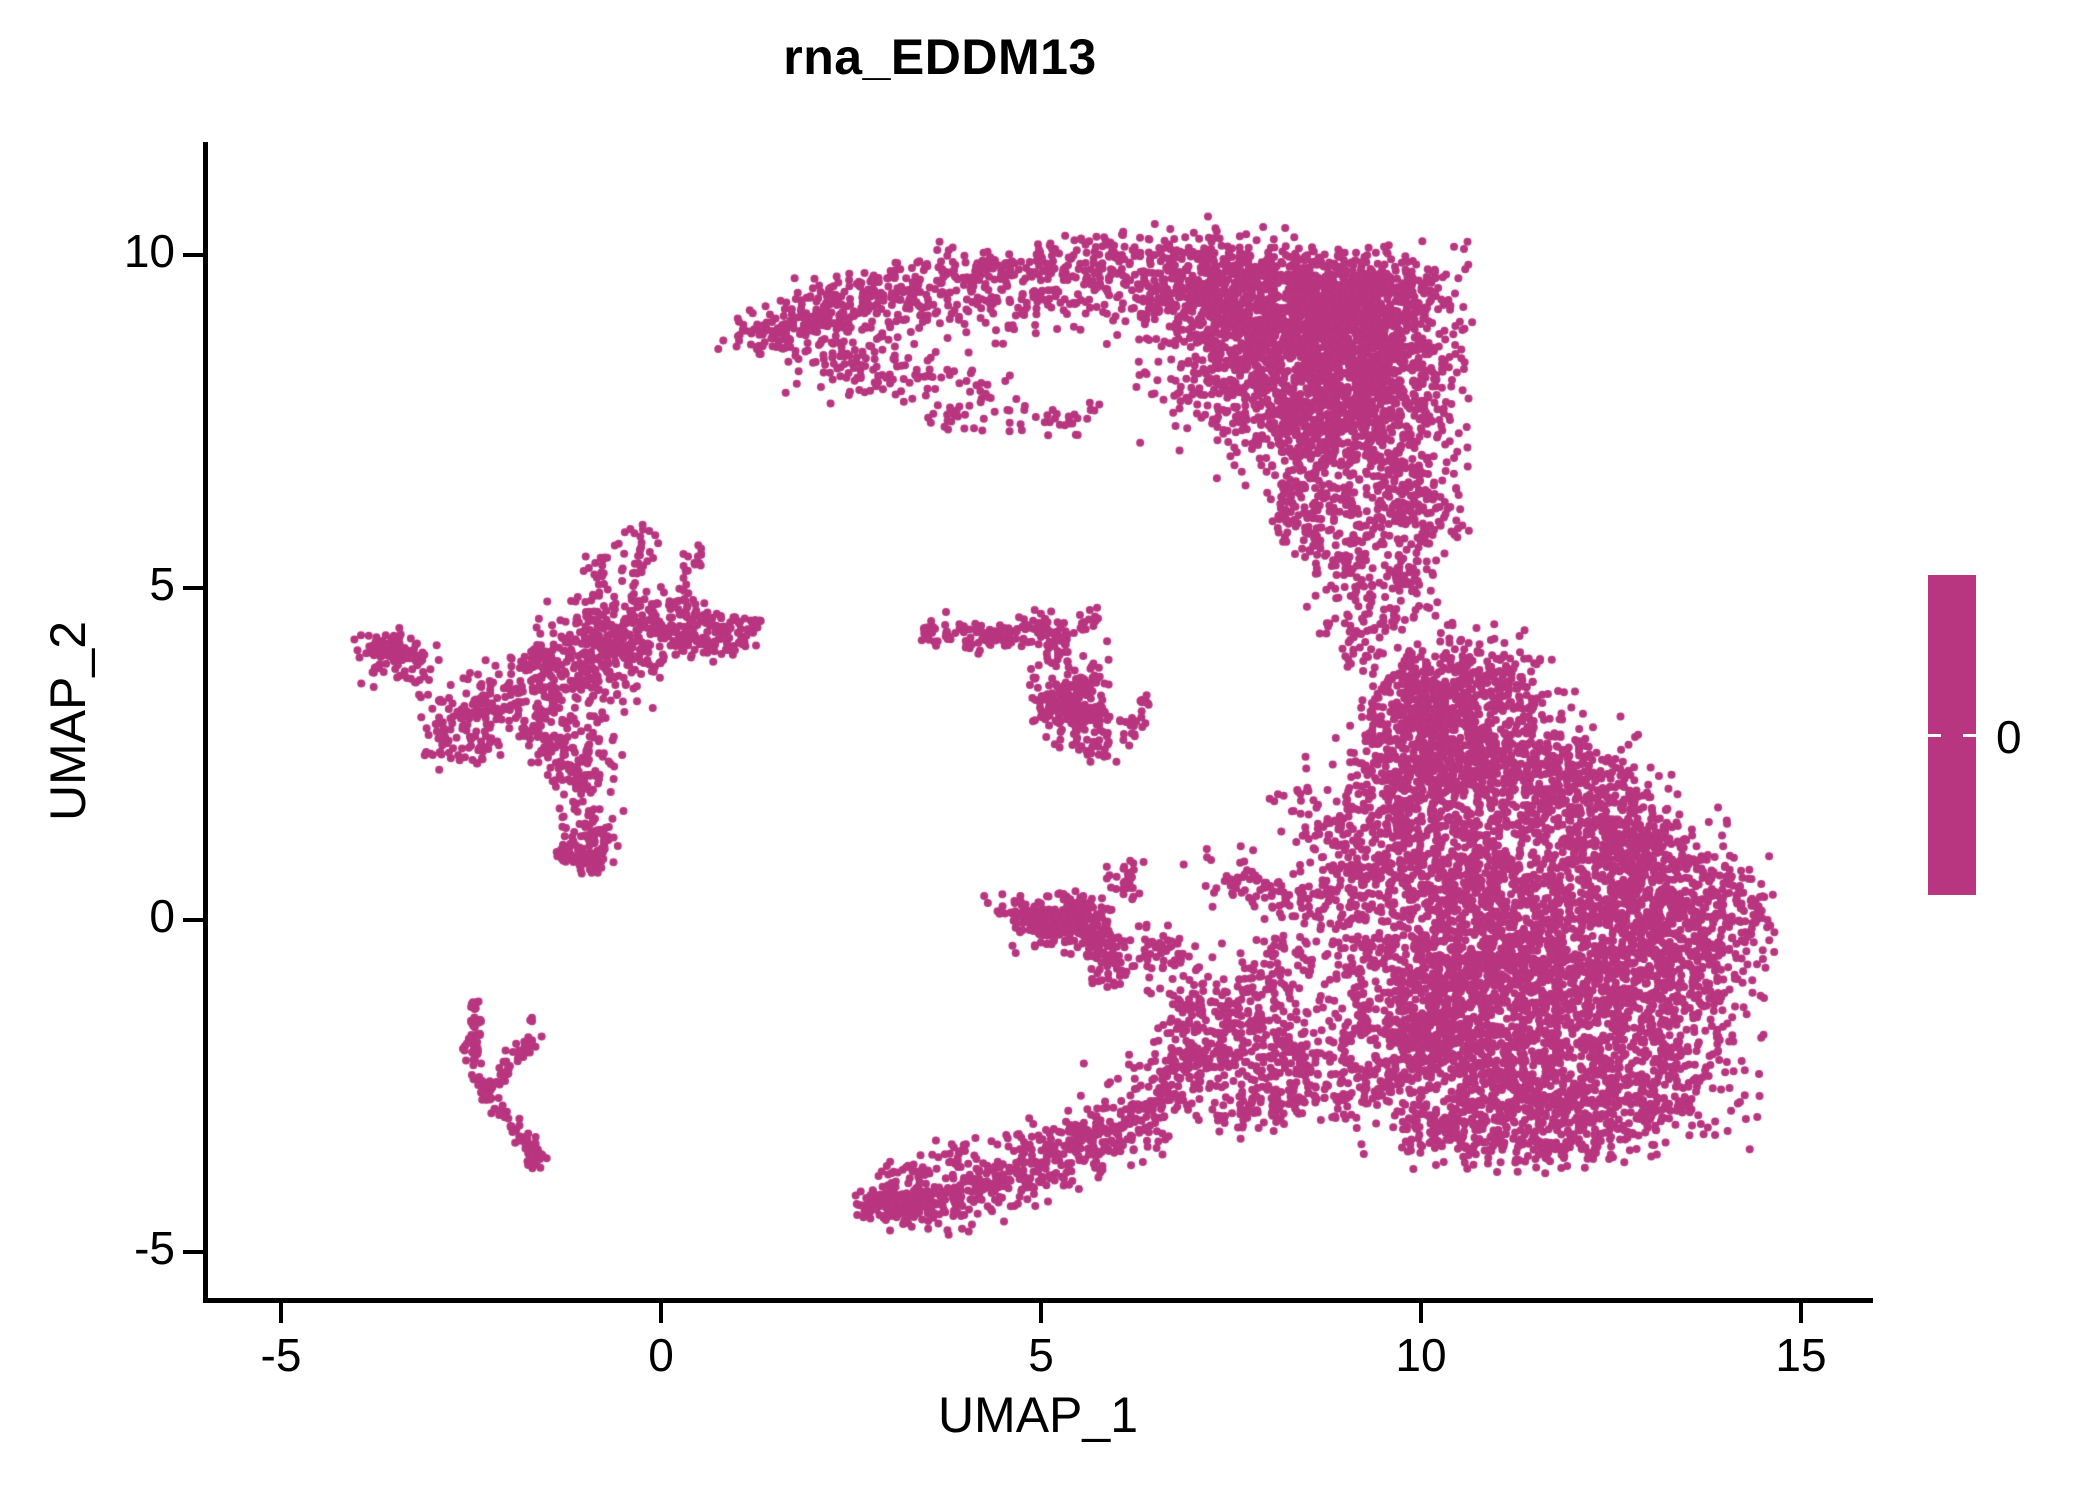 The width and height of the screenshot is (2100, 1500). Describe the element at coordinates (1934, 735) in the screenshot. I see `colorbar-tick-left` at that location.